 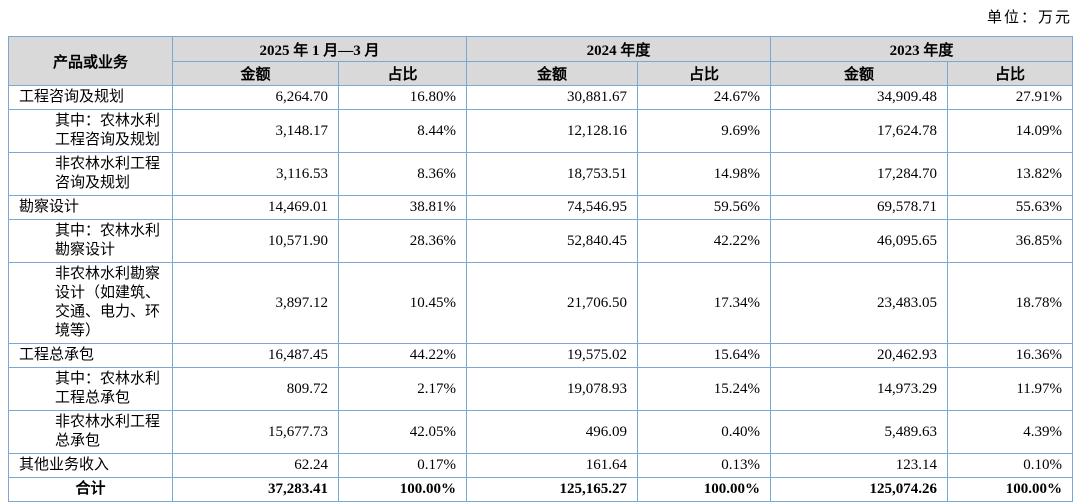 What do you see at coordinates (922, 49) in the screenshot?
I see `col-header-period-2023: 2023 年度` at bounding box center [922, 49].